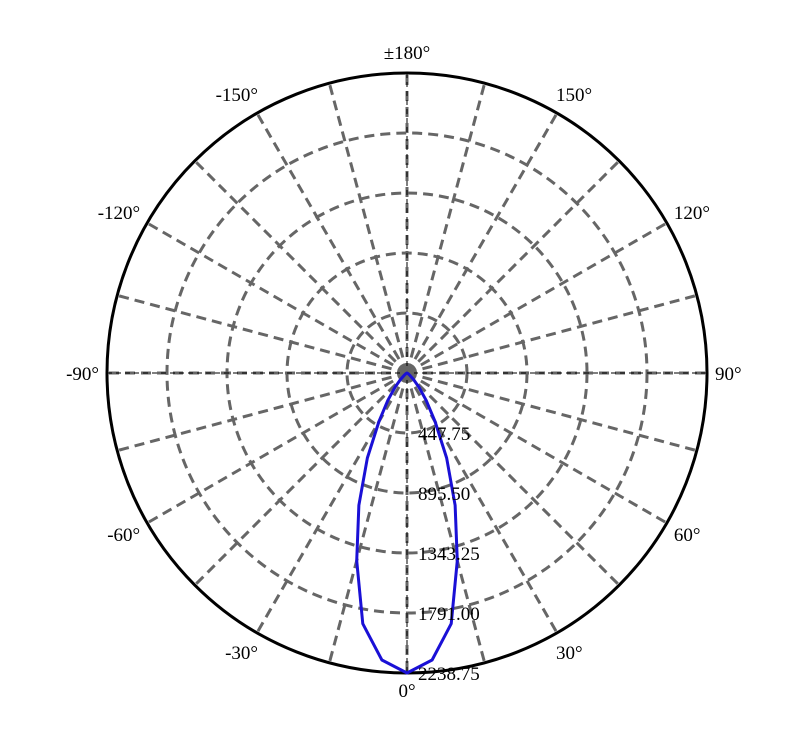  Describe the element at coordinates (407, 53) in the screenshot. I see `angle-tick-label: ±180°` at that location.